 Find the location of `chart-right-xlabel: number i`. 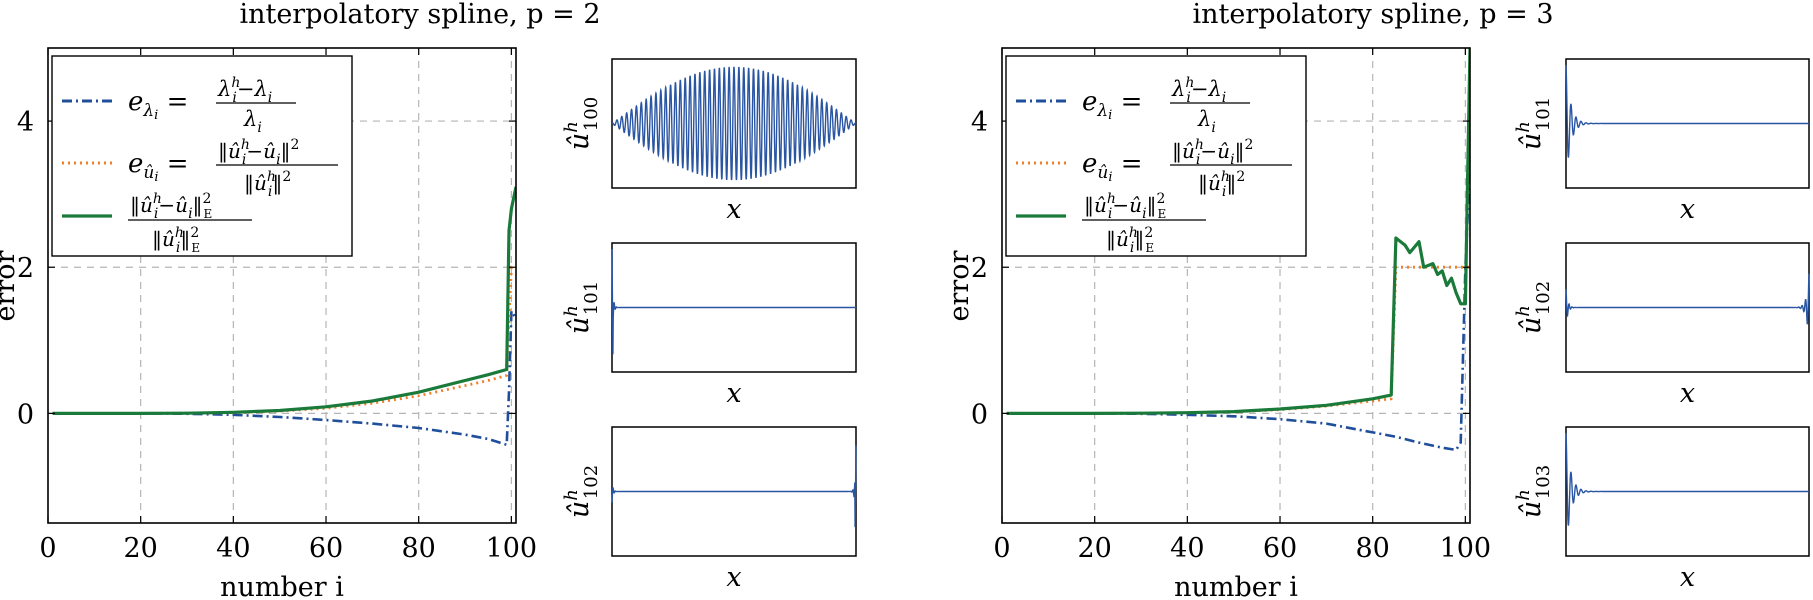

chart-right-xlabel: number i is located at coordinates (1236, 586).